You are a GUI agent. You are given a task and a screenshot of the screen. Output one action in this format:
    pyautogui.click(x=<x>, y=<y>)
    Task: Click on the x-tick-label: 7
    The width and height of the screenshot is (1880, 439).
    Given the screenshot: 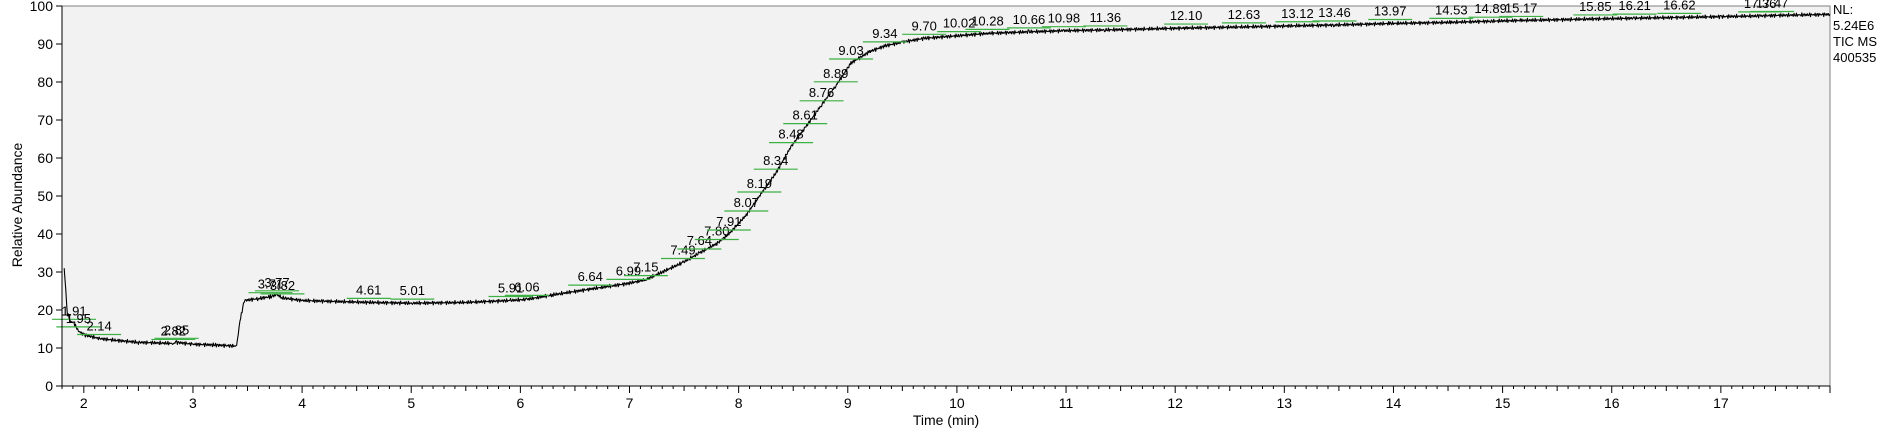 What is the action you would take?
    pyautogui.click(x=630, y=403)
    